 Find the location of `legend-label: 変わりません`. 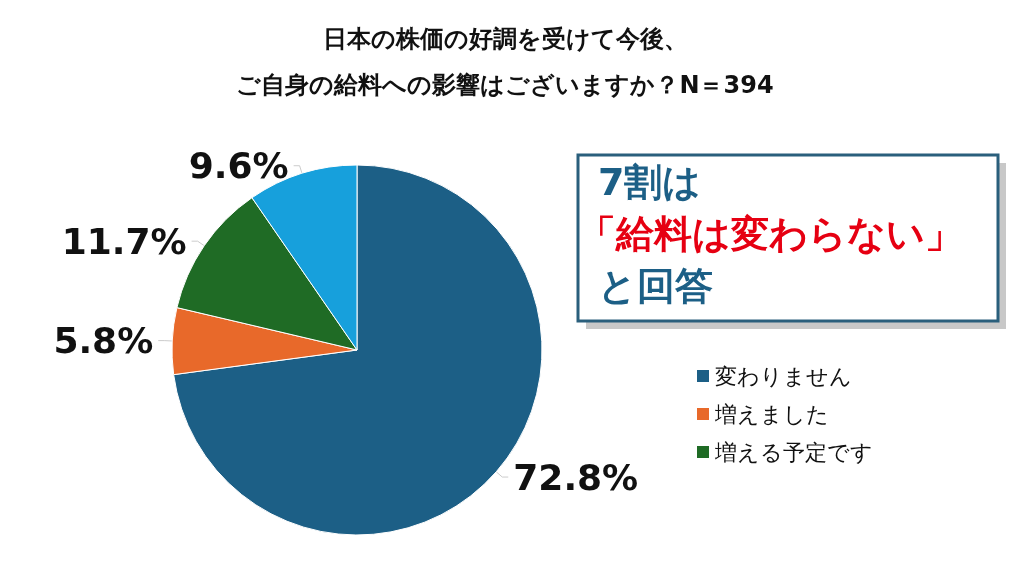

legend-label: 変わりません is located at coordinates (783, 376).